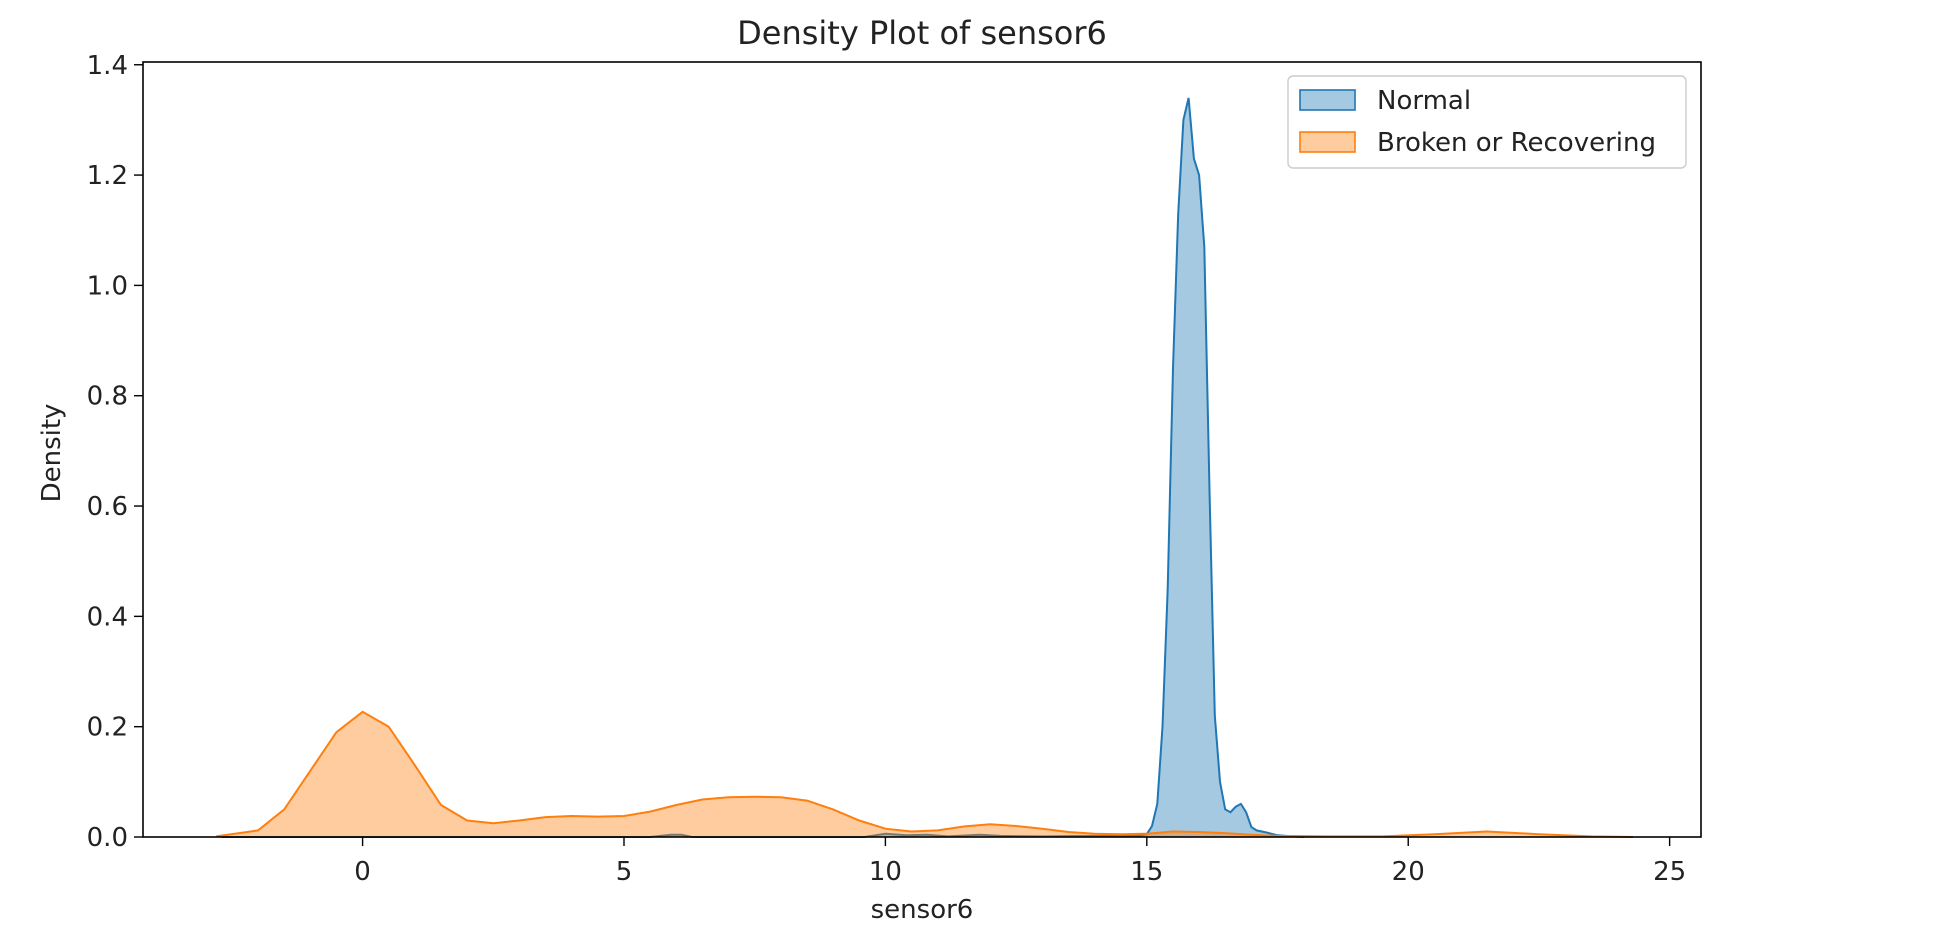 The height and width of the screenshot is (949, 1948). I want to click on y-tick-label: 0.4, so click(107, 617).